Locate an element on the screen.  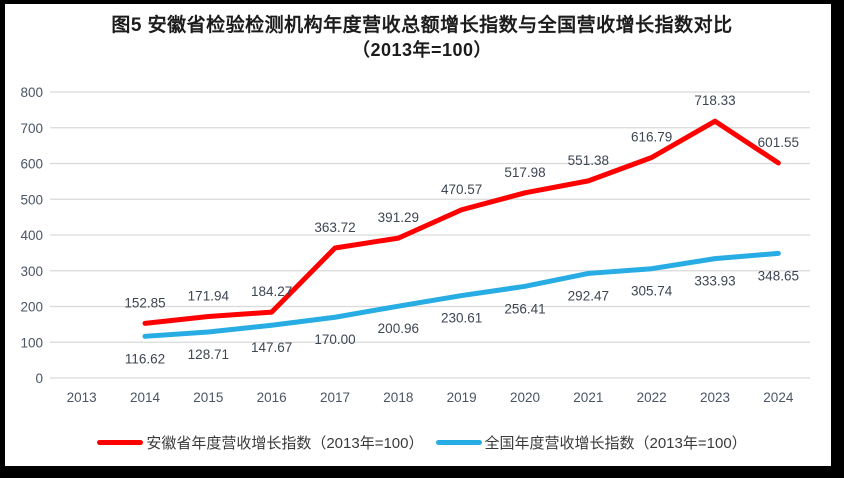
data-label: 292.47 is located at coordinates (588, 295).